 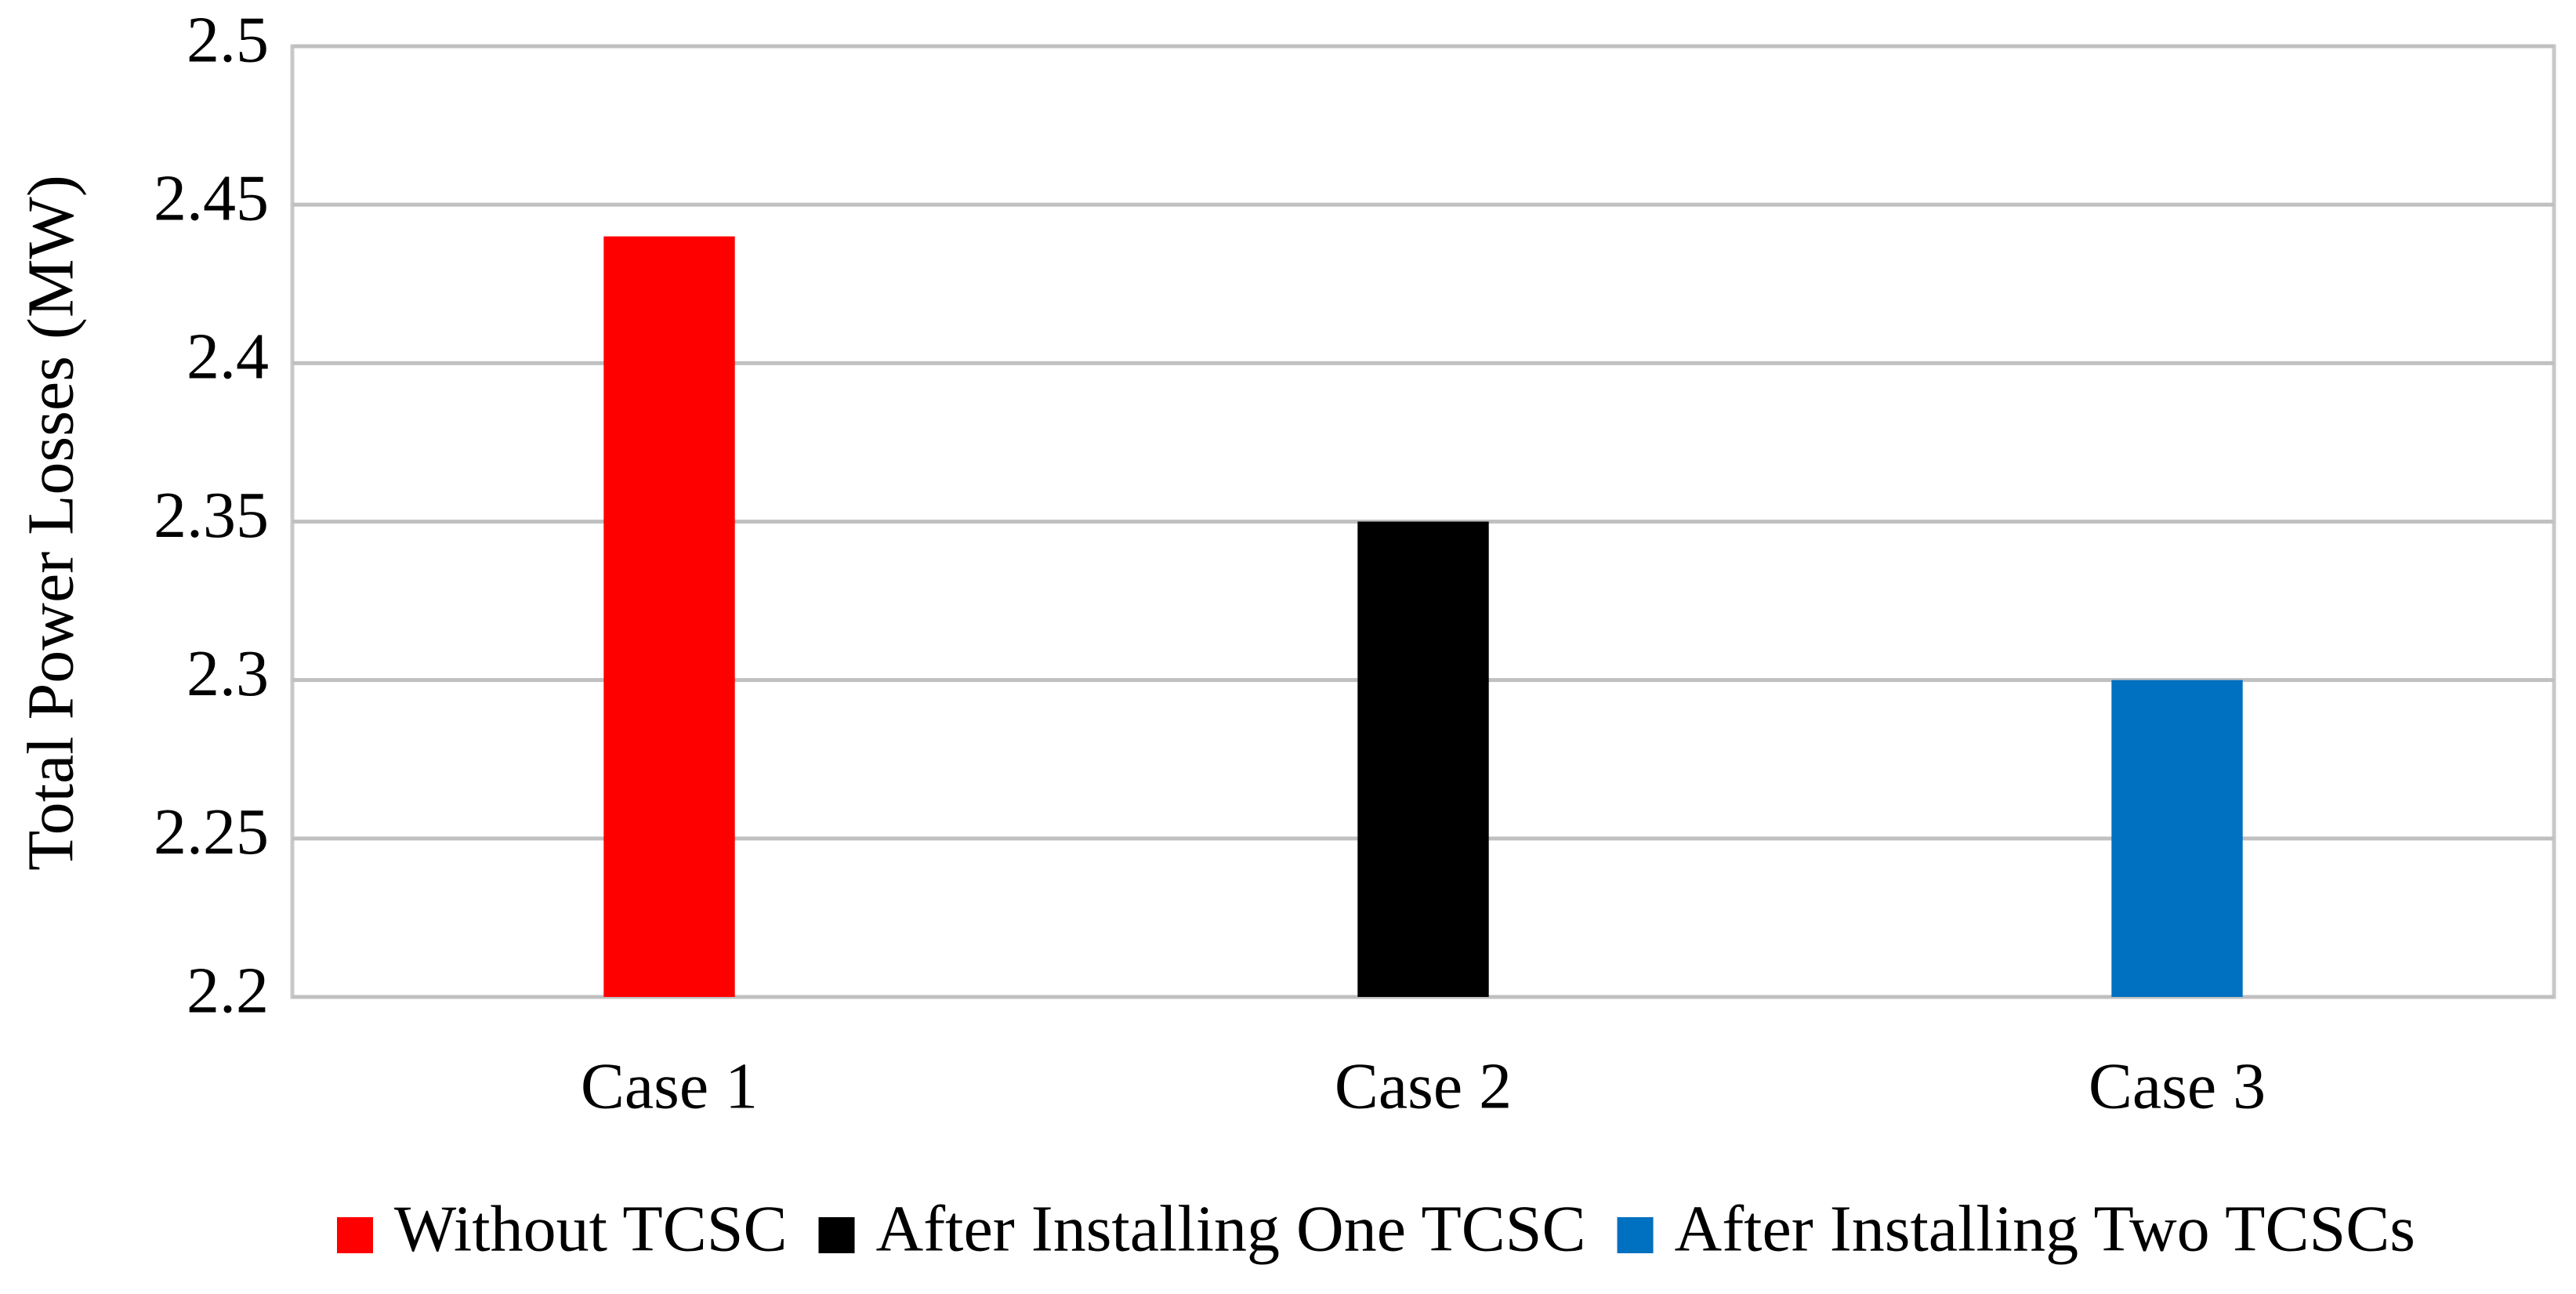 What do you see at coordinates (2177, 1085) in the screenshot?
I see `x-tick-label: Case 3` at bounding box center [2177, 1085].